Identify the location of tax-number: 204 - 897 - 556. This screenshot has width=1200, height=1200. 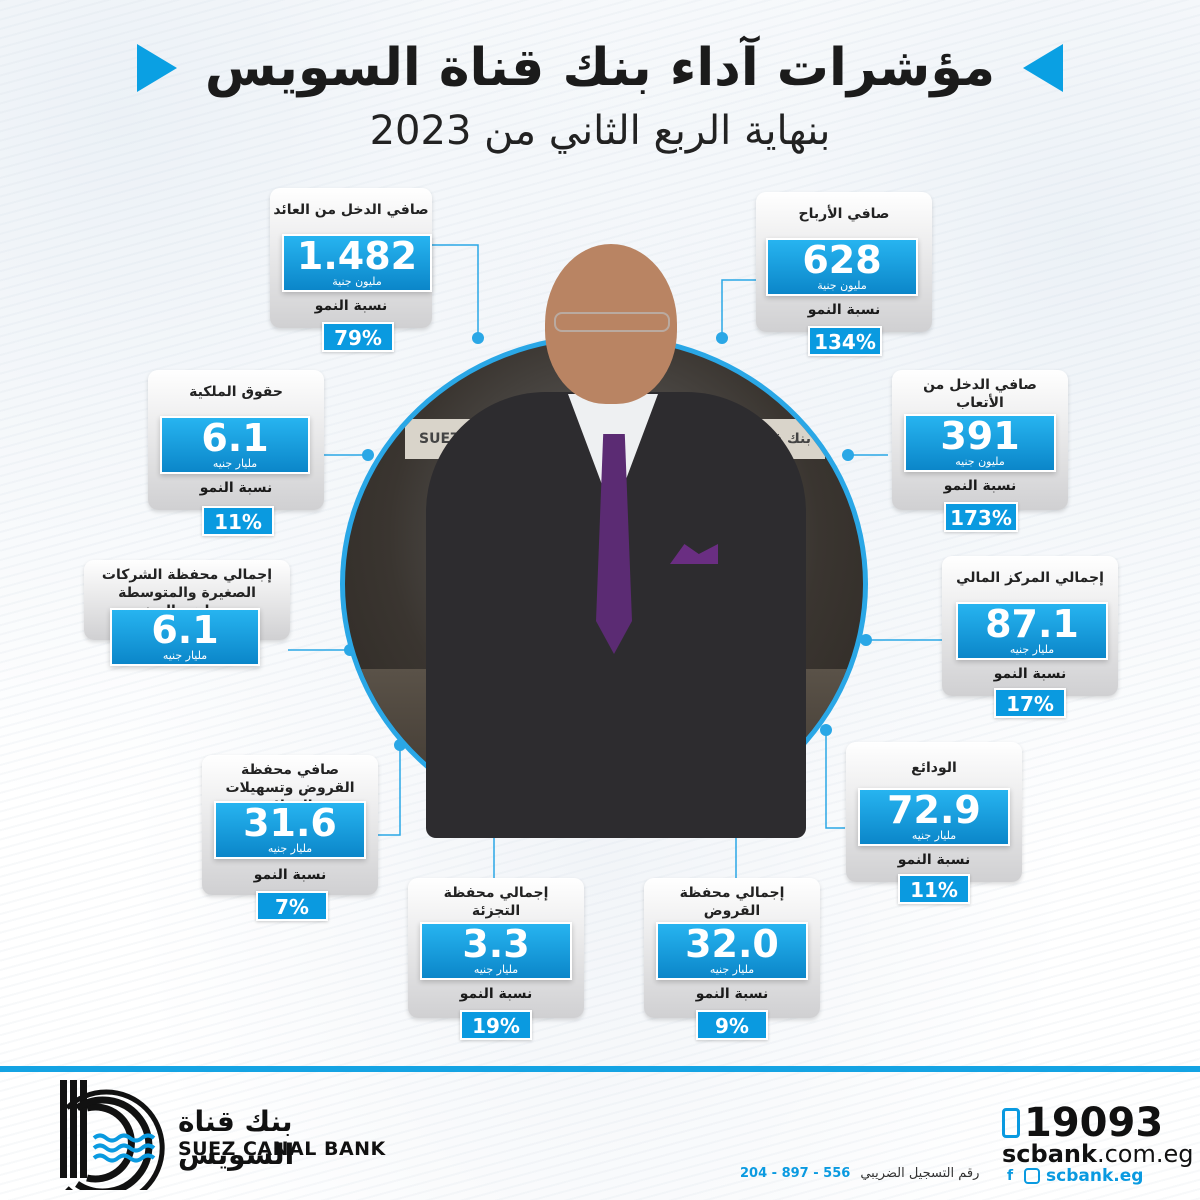
(795, 1173).